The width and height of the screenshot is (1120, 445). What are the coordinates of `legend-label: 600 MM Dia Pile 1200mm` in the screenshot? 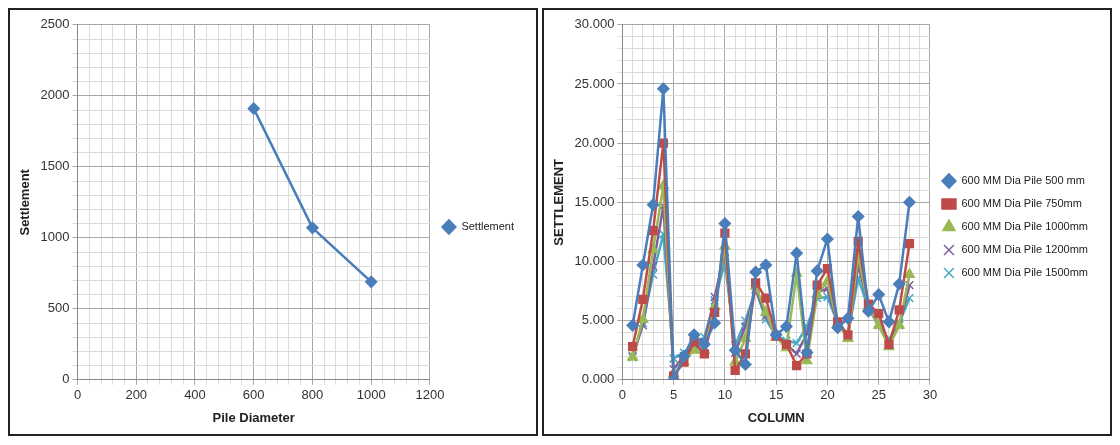 It's located at (1025, 249).